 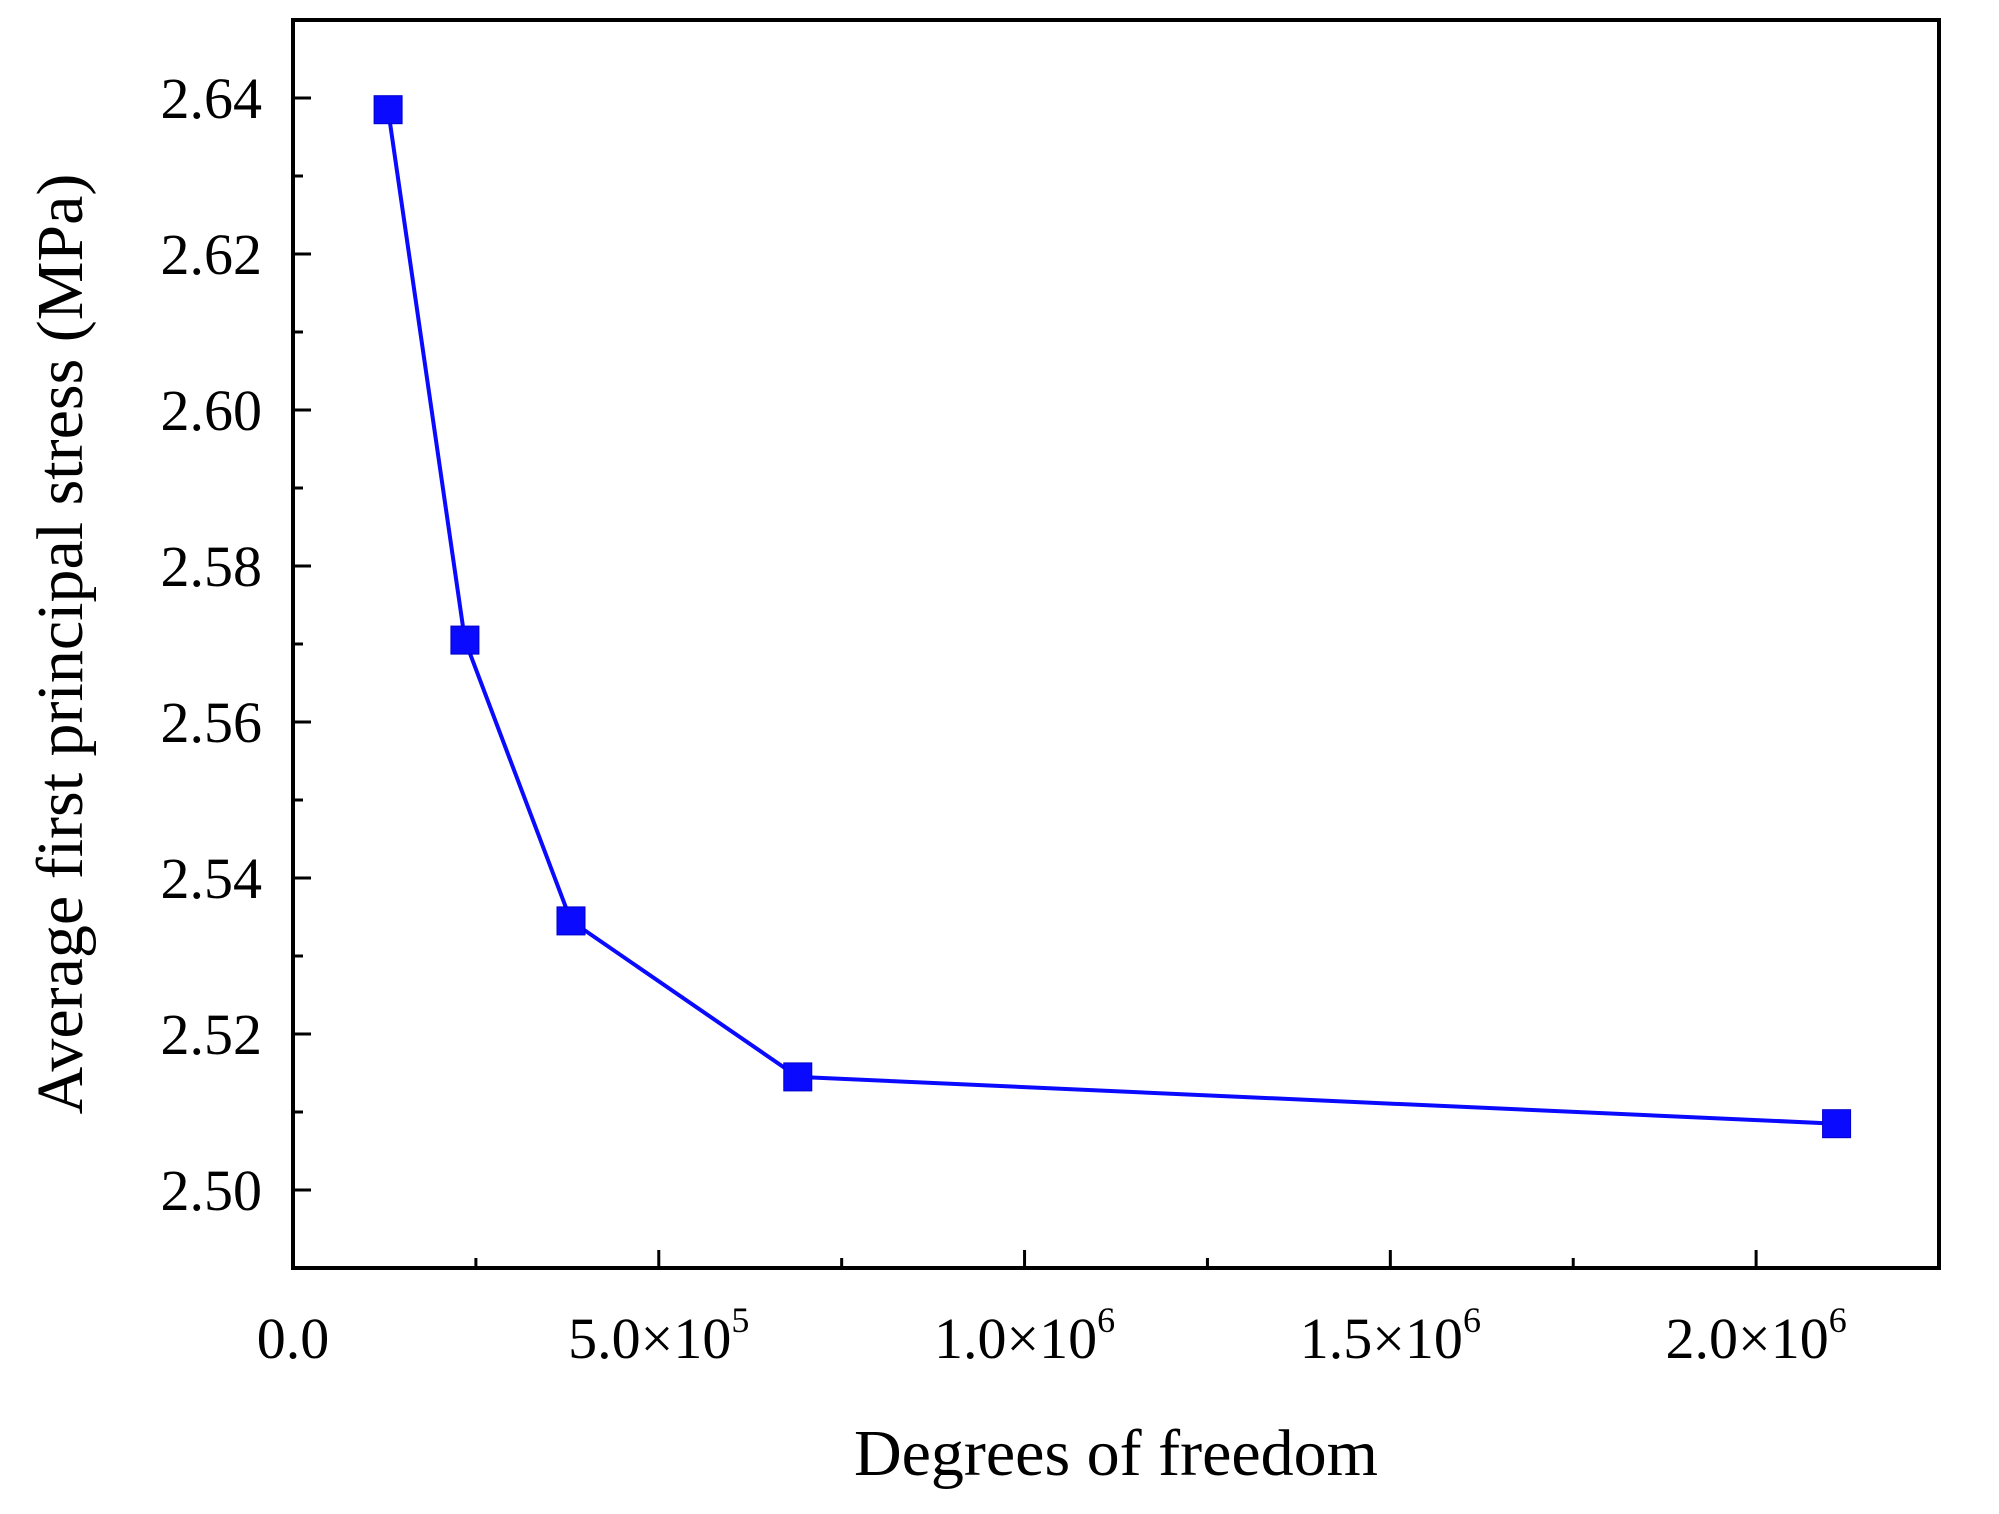 I want to click on x-tick-label: 5.0×10⁵, so click(x=658, y=1335).